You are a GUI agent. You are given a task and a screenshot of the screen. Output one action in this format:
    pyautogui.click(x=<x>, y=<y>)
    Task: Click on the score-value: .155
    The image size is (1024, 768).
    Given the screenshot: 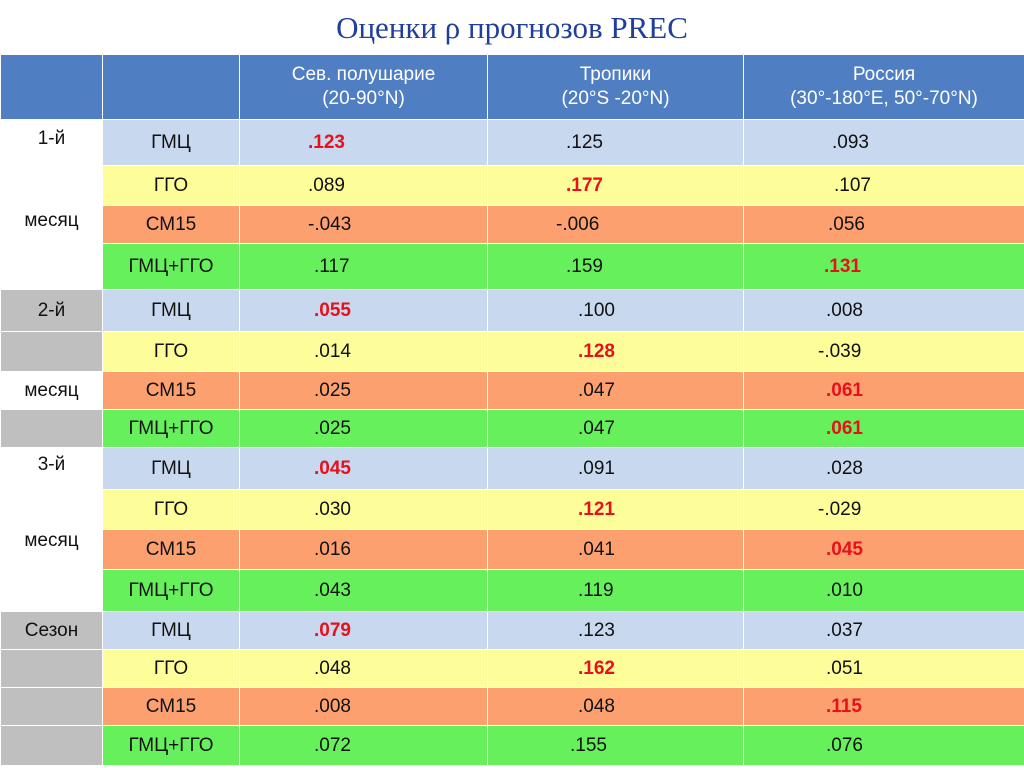 What is the action you would take?
    pyautogui.click(x=588, y=745)
    